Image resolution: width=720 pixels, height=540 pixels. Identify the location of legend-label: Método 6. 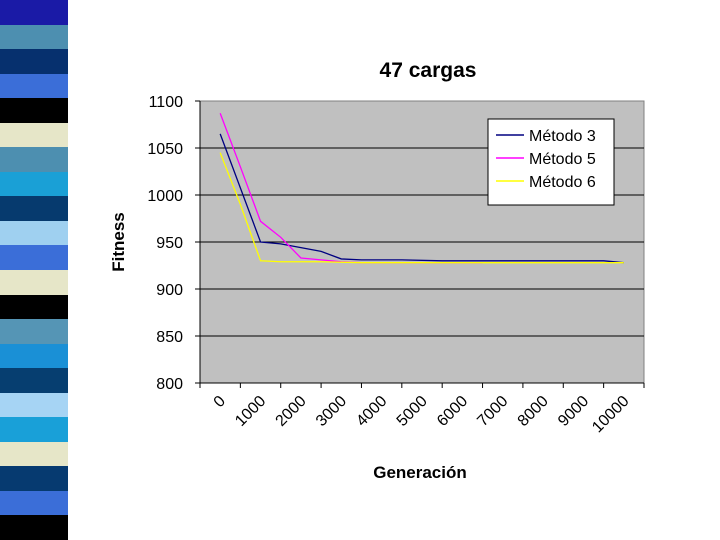
(562, 182).